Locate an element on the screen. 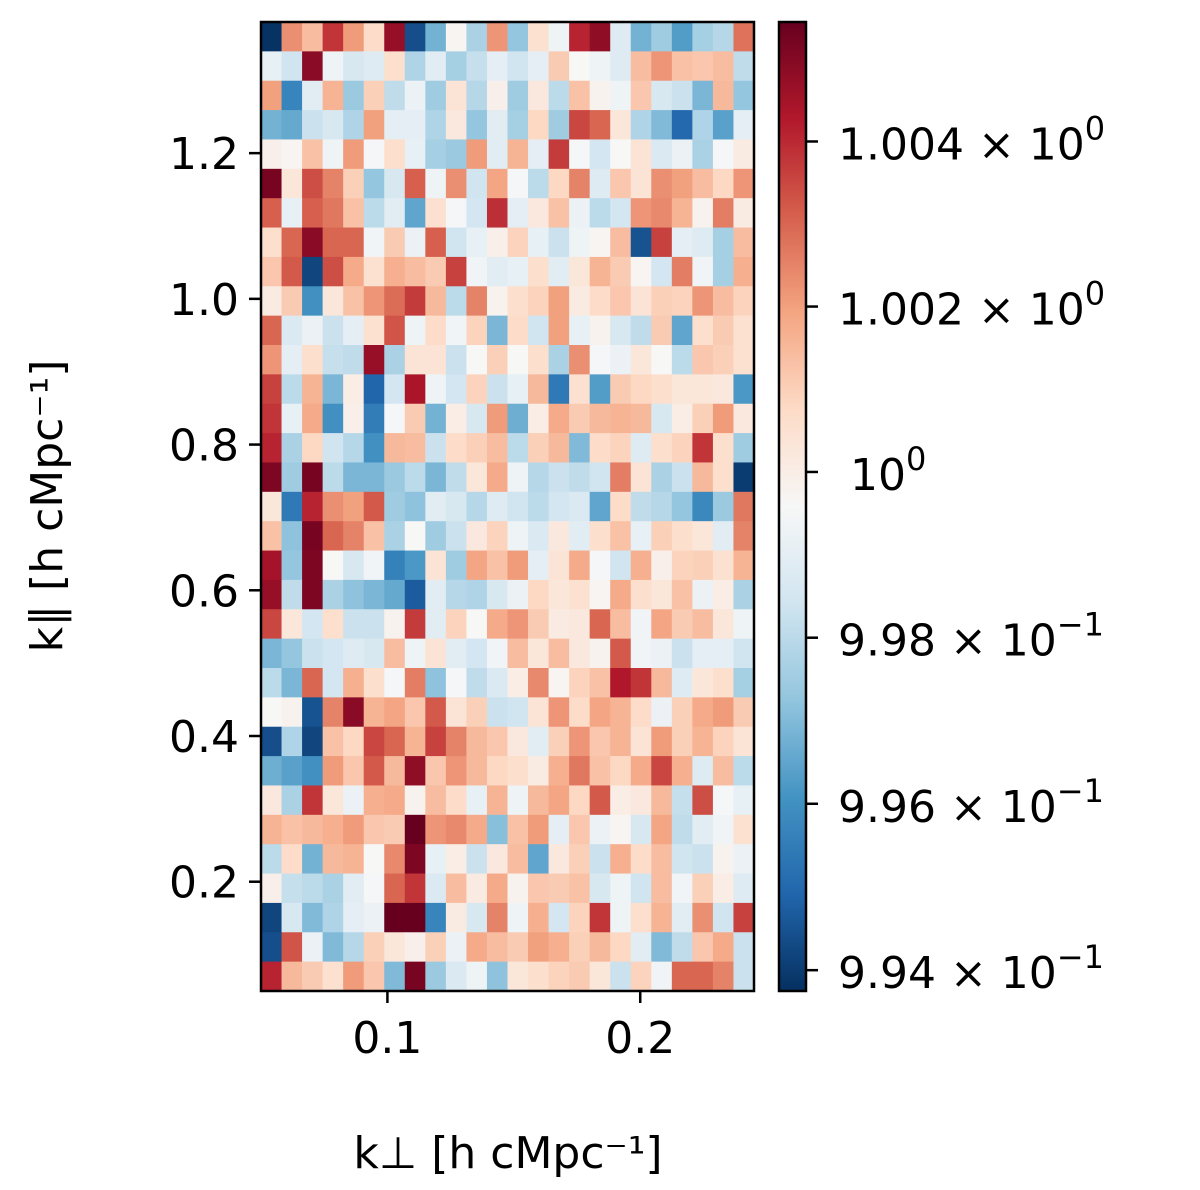 This screenshot has width=1200, height=1190. colorbar-frame is located at coordinates (792, 506).